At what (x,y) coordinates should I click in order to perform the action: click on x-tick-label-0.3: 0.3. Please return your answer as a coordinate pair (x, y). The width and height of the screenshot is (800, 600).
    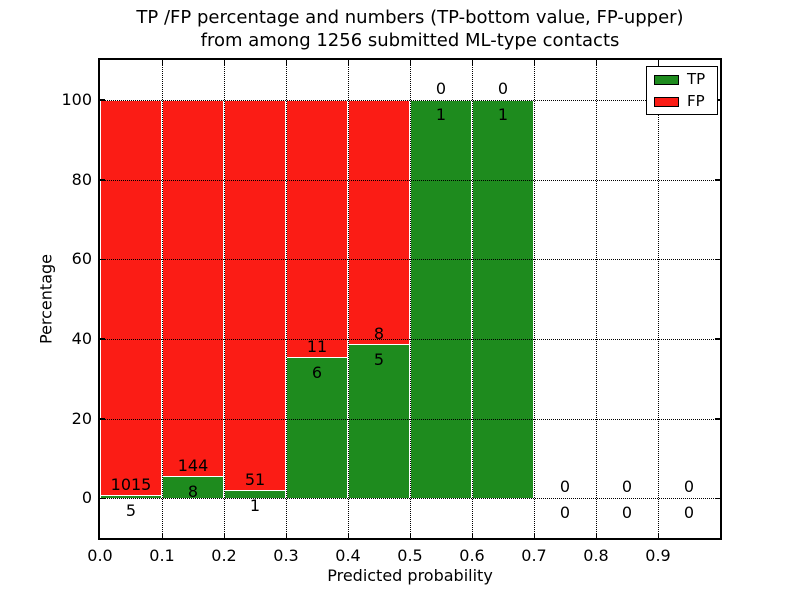
    Looking at the image, I should click on (286, 555).